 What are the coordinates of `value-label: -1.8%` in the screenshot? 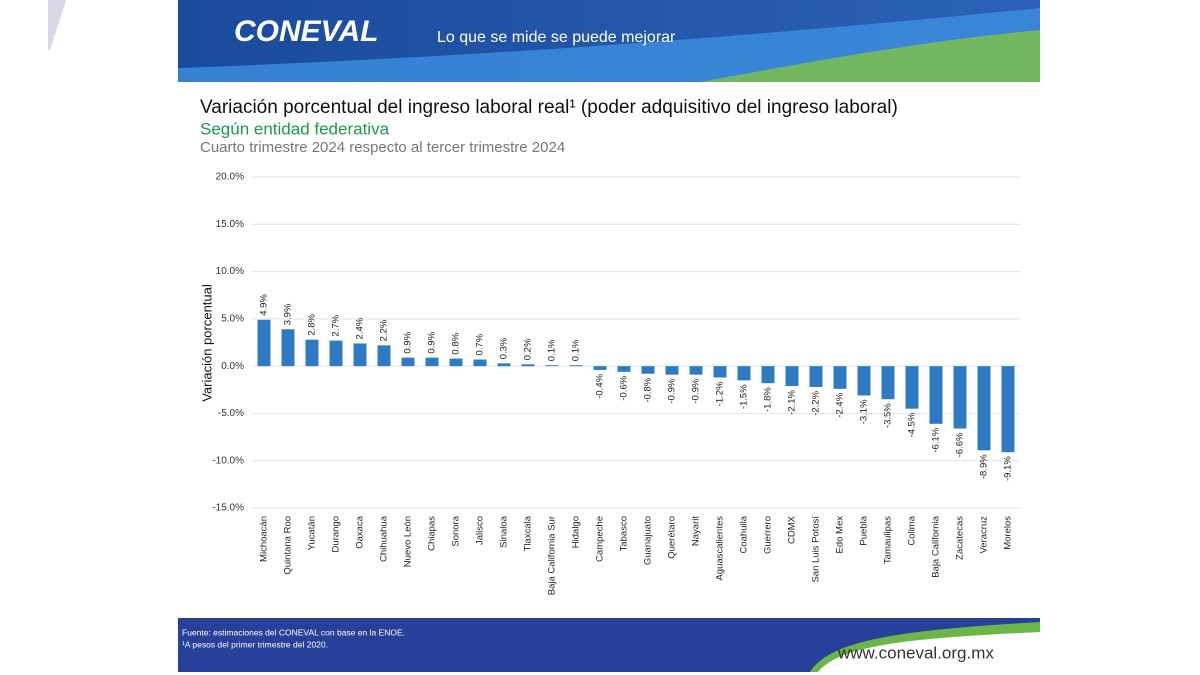 It's located at (768, 399).